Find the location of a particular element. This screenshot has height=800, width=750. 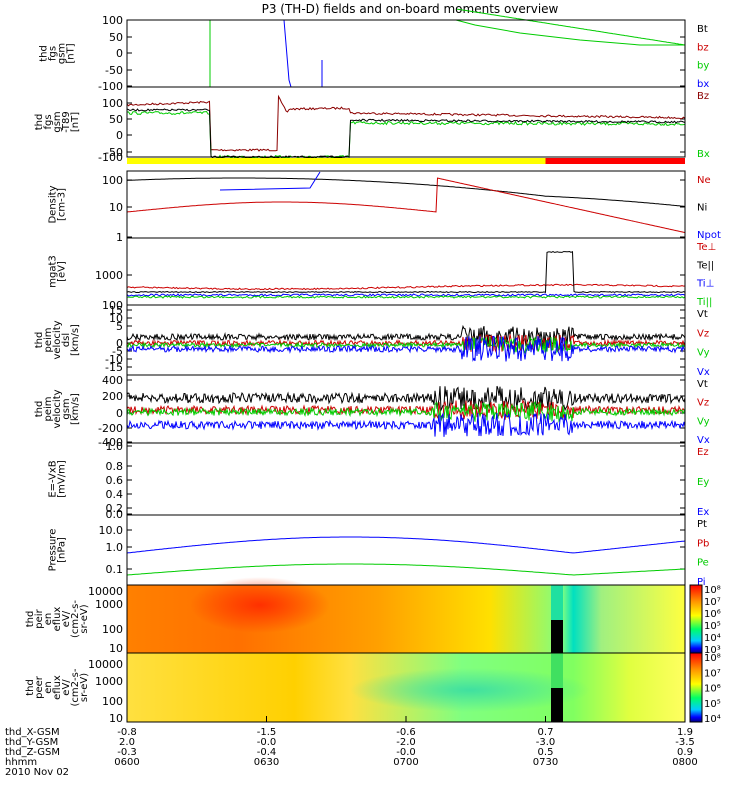

ytick-label: 1 is located at coordinates (119, 237).